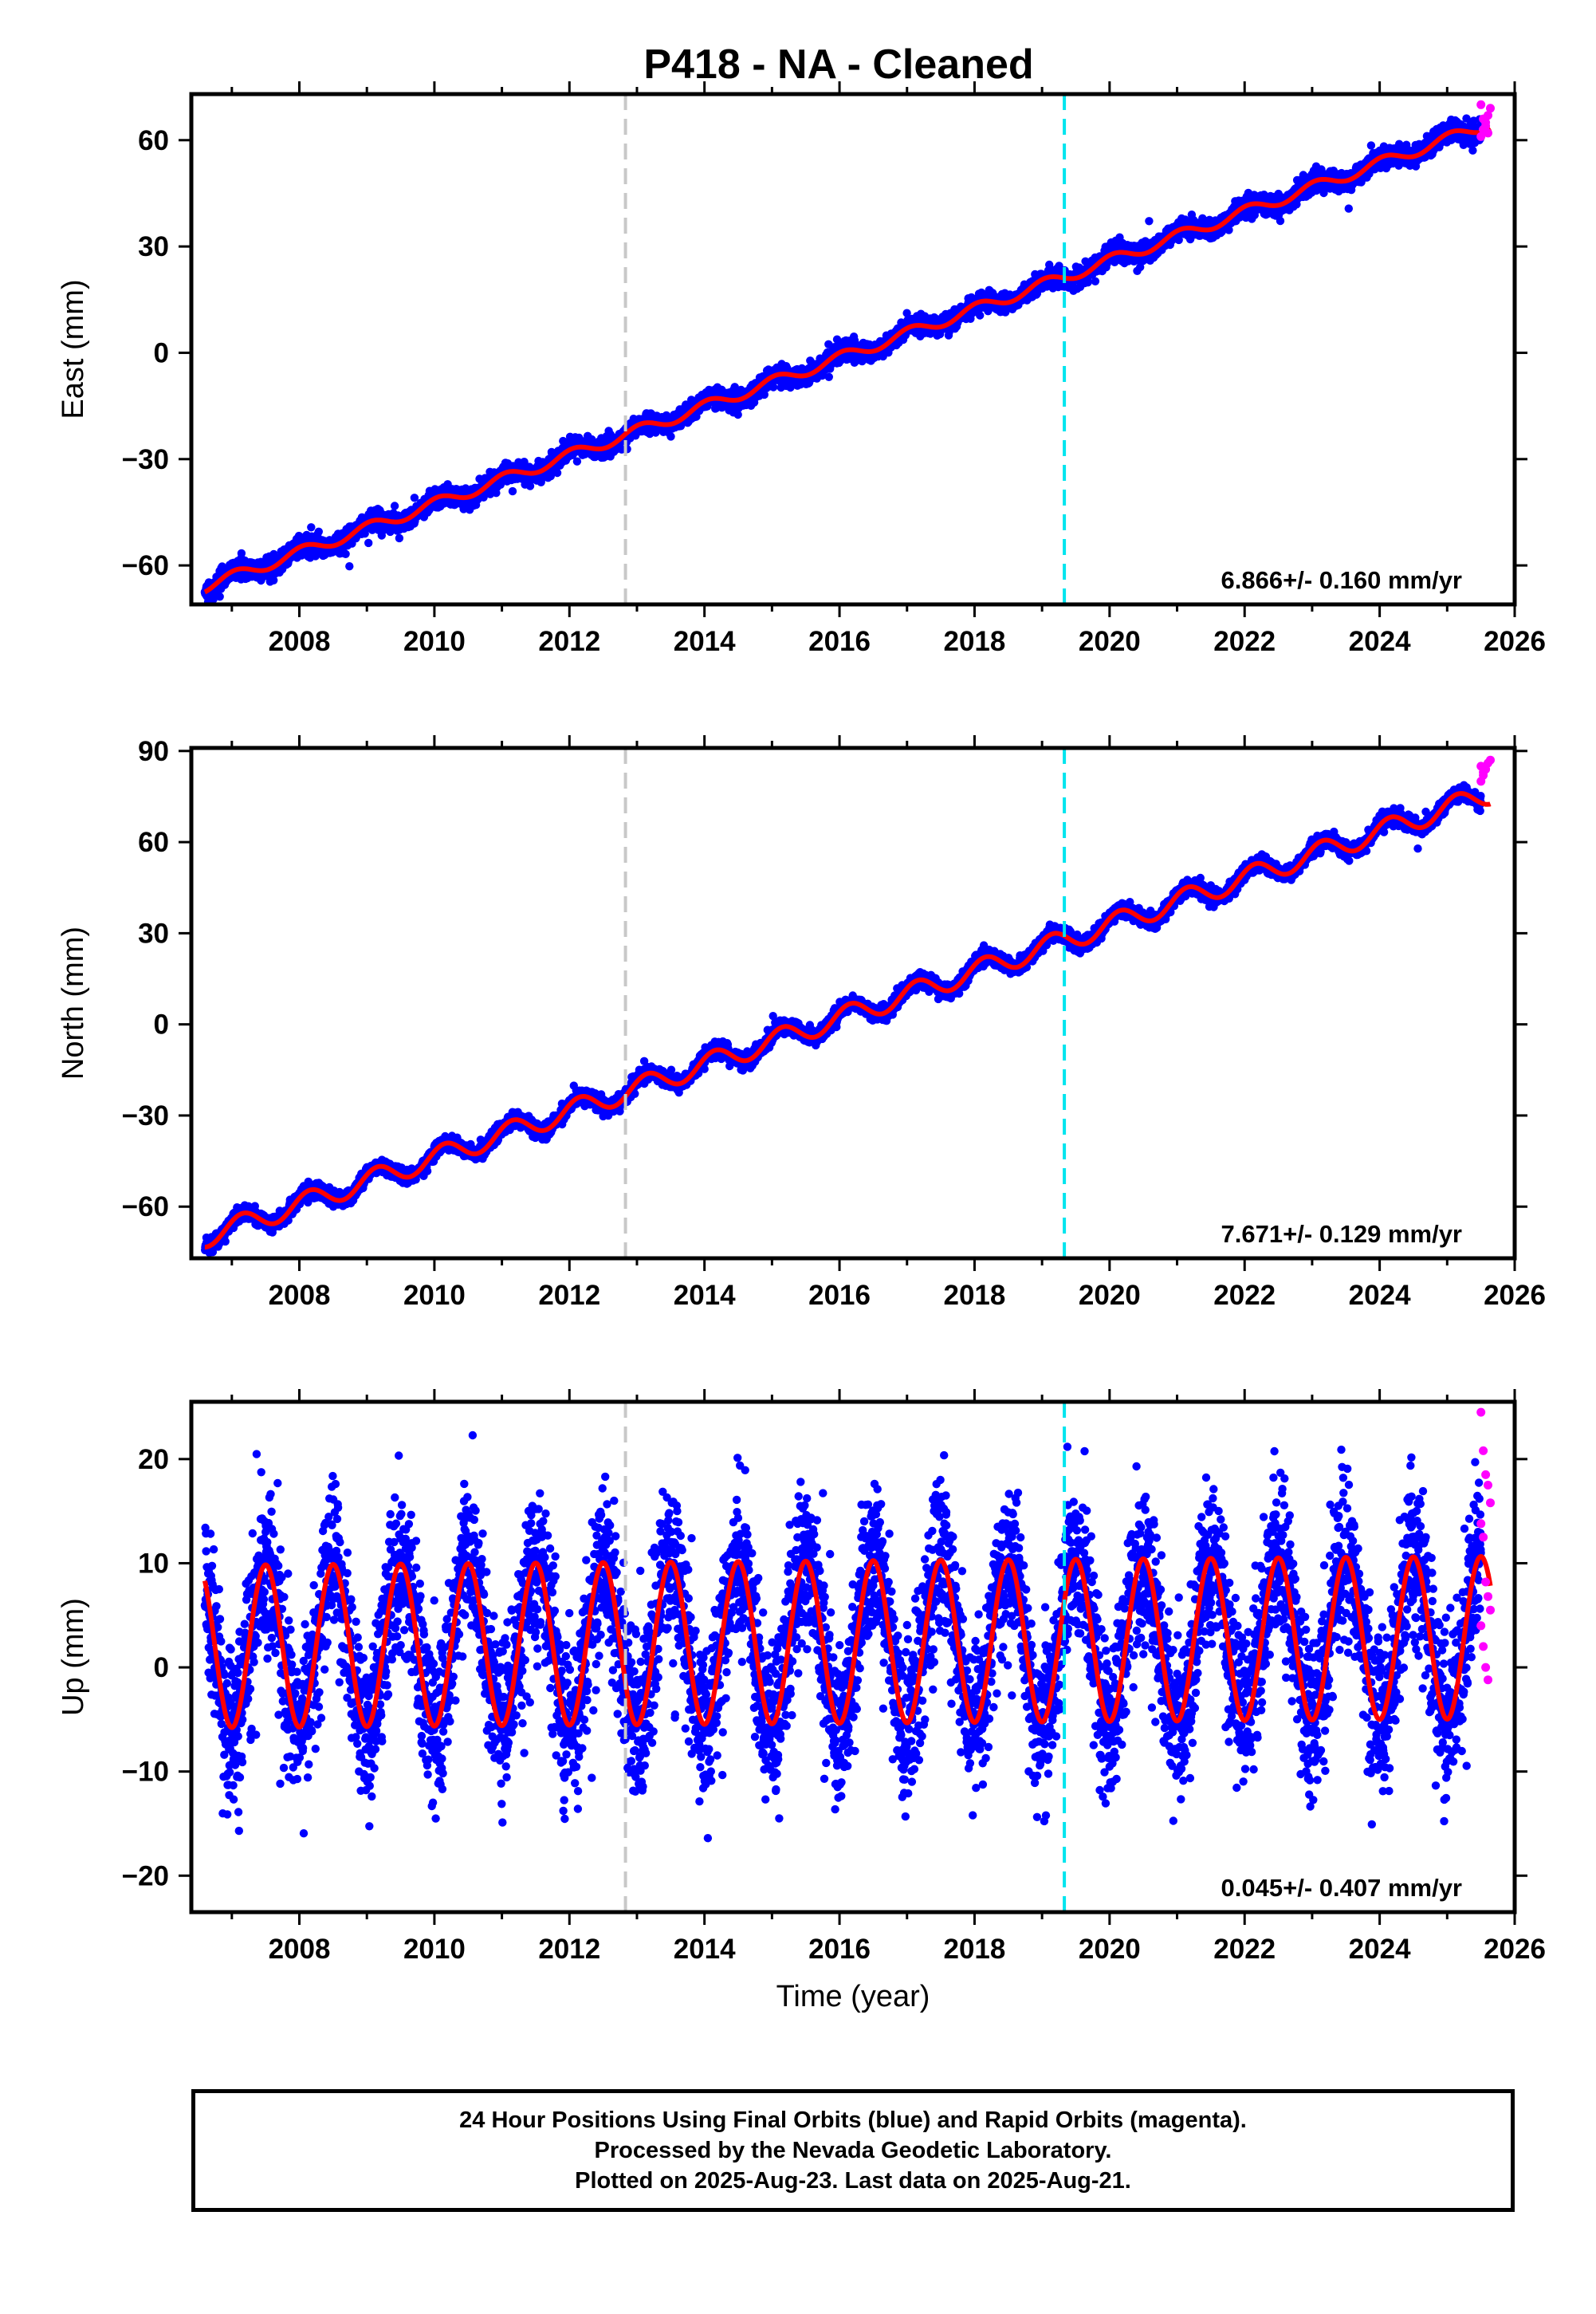 Image resolution: width=1596 pixels, height=2314 pixels. What do you see at coordinates (838, 65) in the screenshot?
I see `chart-title: P418 - NA - Cleaned` at bounding box center [838, 65].